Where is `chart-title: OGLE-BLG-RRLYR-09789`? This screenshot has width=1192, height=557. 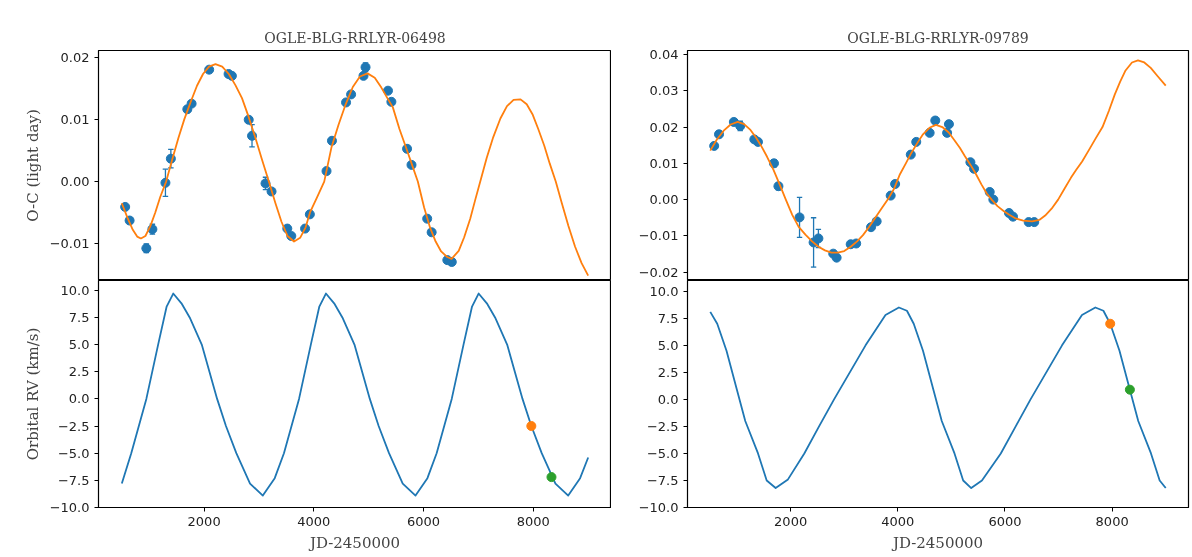 chart-title: OGLE-BLG-RRLYR-09789 is located at coordinates (938, 37).